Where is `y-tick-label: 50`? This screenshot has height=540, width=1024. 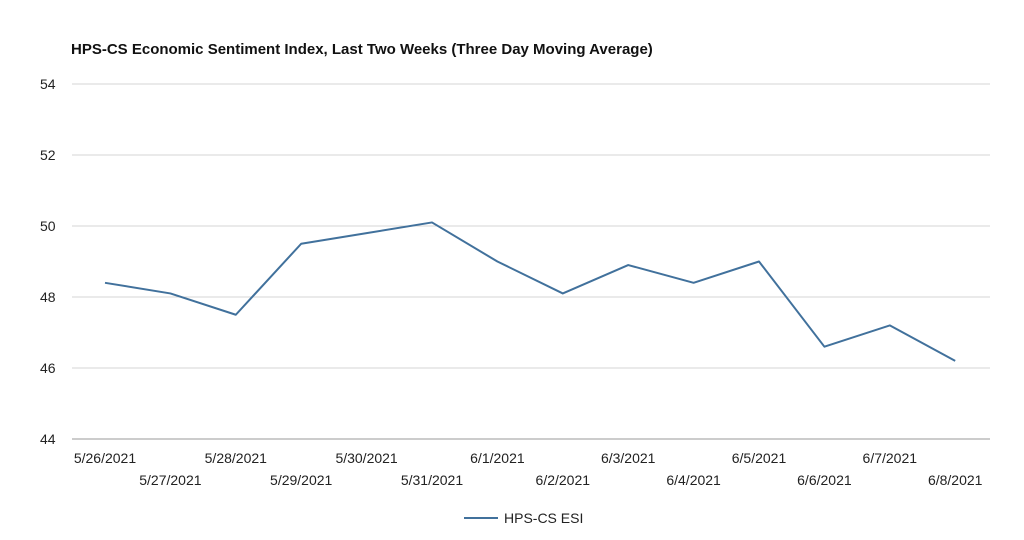
y-tick-label: 50 is located at coordinates (48, 226).